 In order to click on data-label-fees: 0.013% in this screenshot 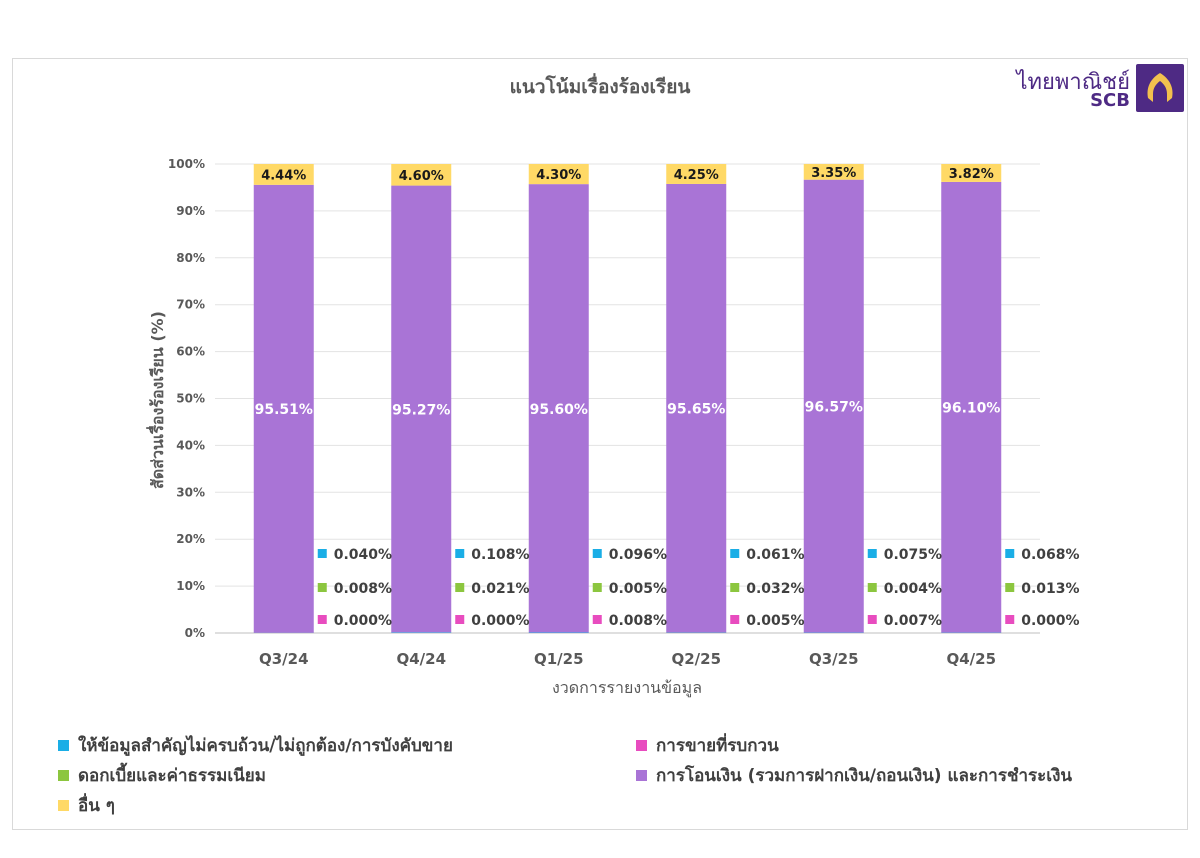, I will do `click(1050, 589)`.